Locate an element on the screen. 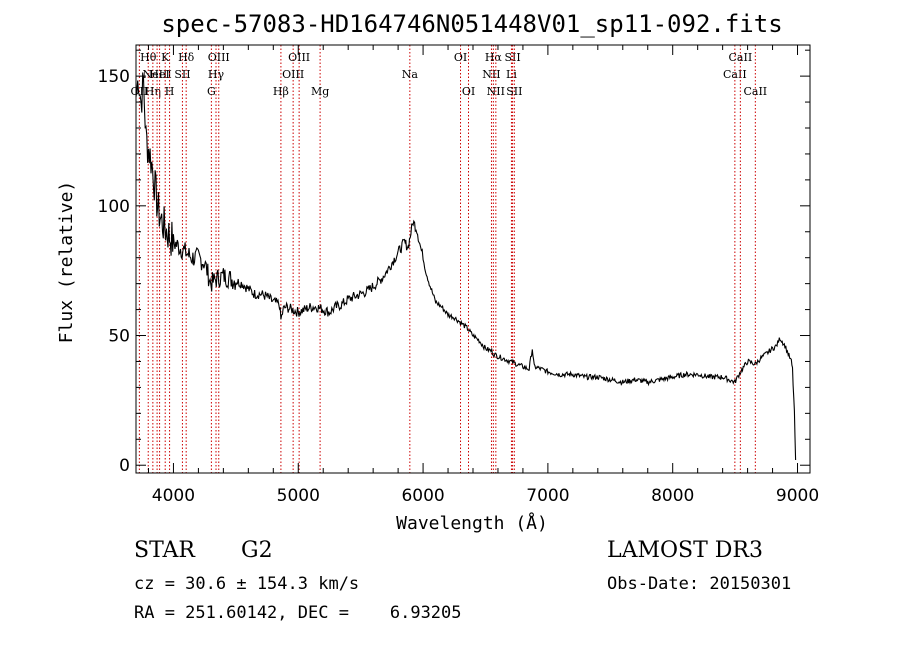 The height and width of the screenshot is (649, 900). spectral-line-label: HeI is located at coordinates (159, 74).